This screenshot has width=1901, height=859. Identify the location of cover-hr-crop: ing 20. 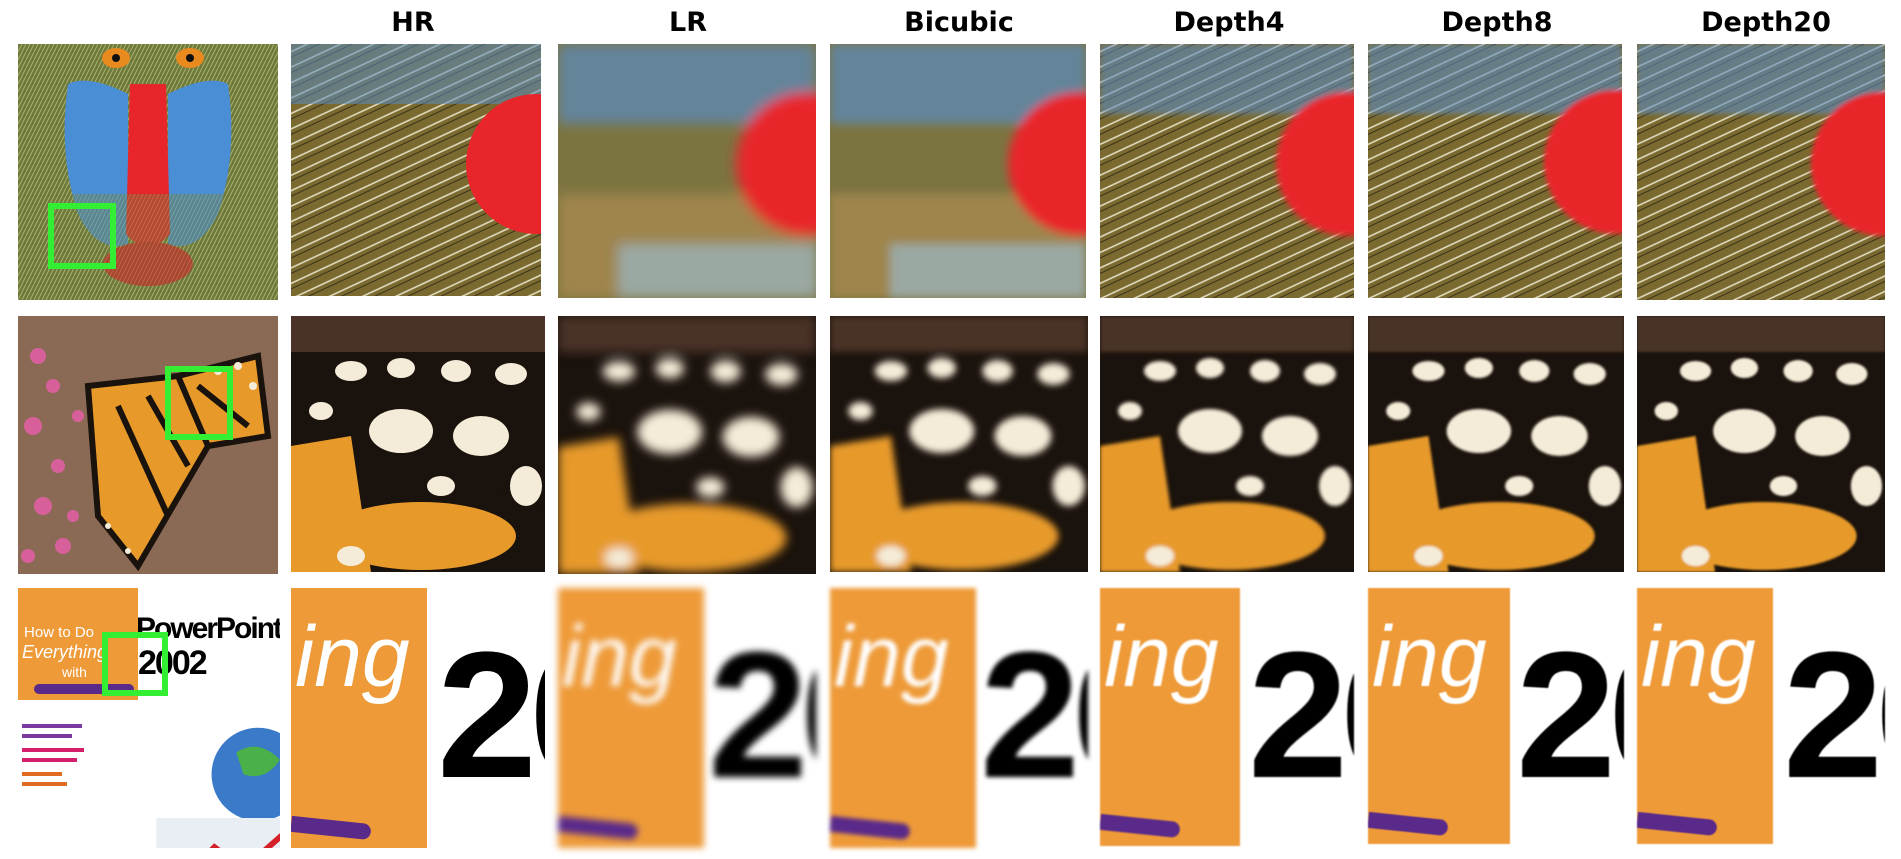
(418, 718).